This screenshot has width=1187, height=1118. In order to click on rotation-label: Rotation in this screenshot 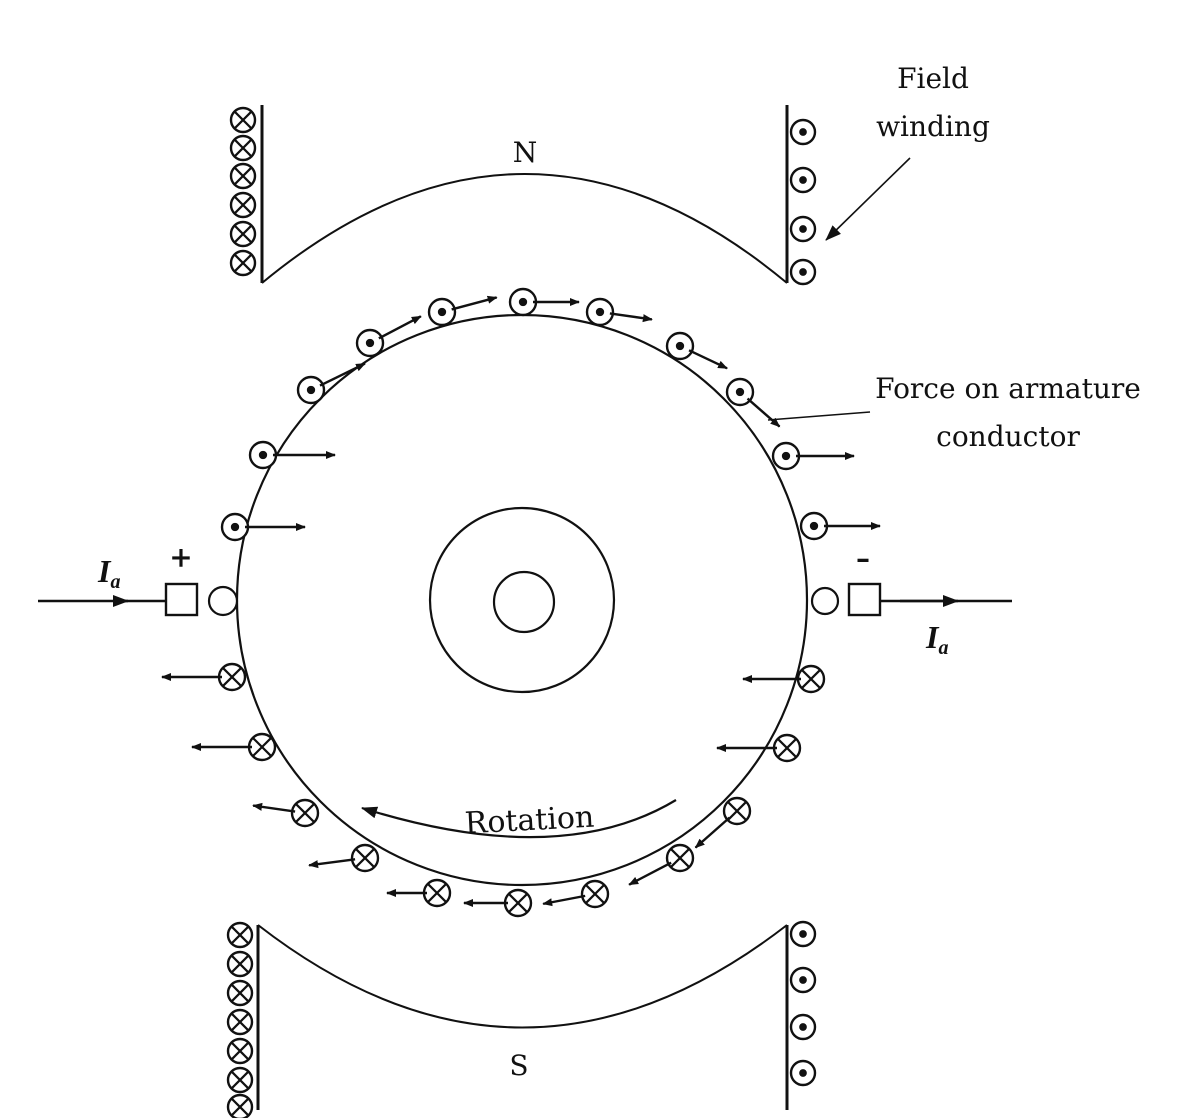, I will do `click(529, 821)`.